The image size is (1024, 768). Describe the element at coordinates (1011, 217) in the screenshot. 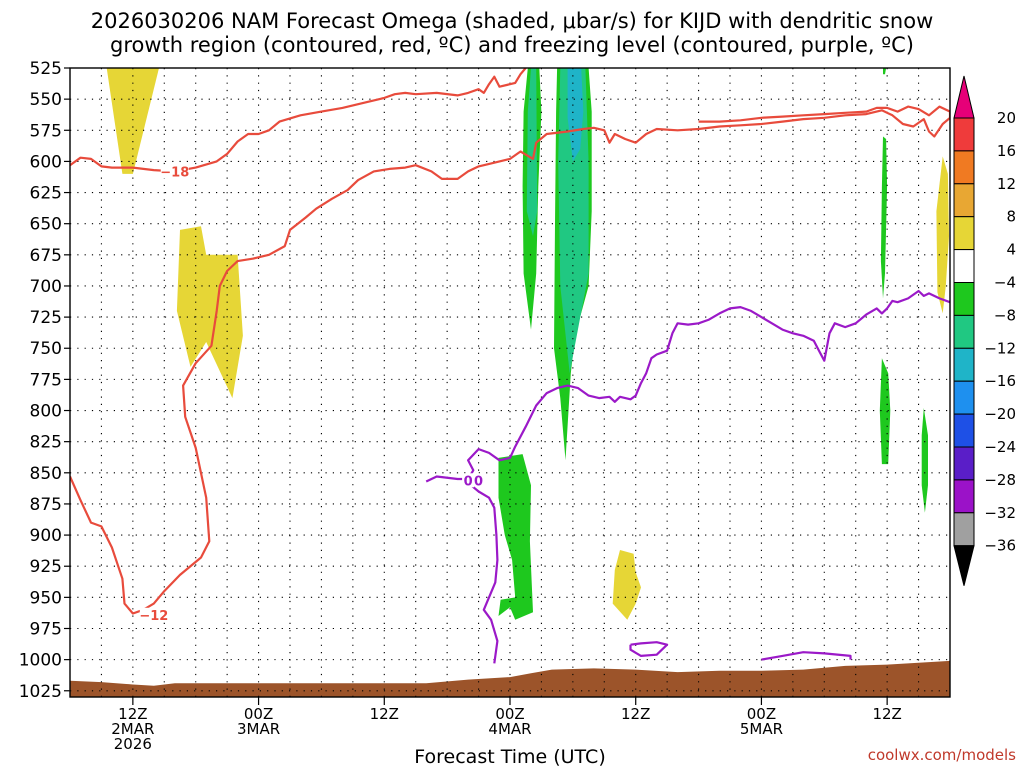

I see `colorbar-tick-label-3: 8` at that location.